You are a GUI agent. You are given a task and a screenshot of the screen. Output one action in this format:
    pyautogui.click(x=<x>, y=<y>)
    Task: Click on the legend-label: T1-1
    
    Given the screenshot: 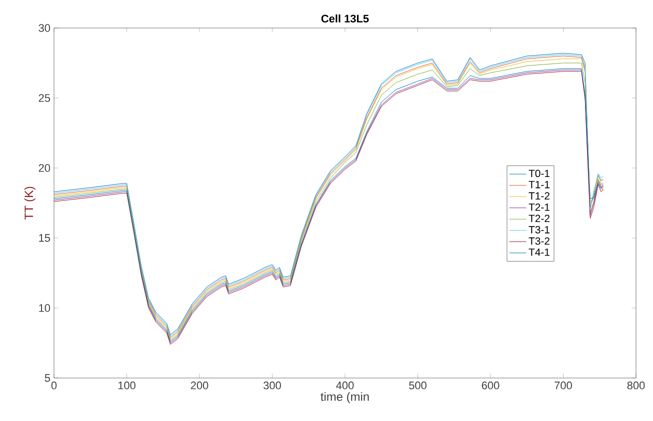 What is the action you would take?
    pyautogui.click(x=539, y=184)
    